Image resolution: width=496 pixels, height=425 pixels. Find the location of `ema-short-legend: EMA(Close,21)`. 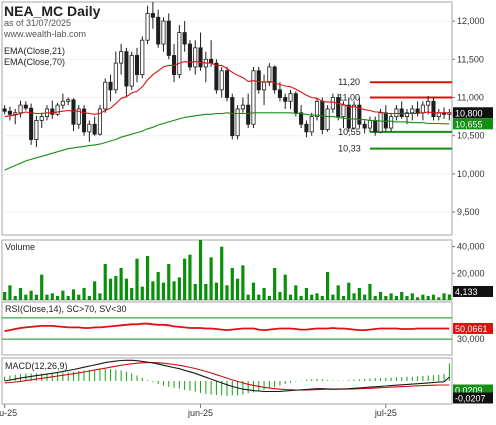

ema-short-legend: EMA(Close,21) is located at coordinates (35, 51).